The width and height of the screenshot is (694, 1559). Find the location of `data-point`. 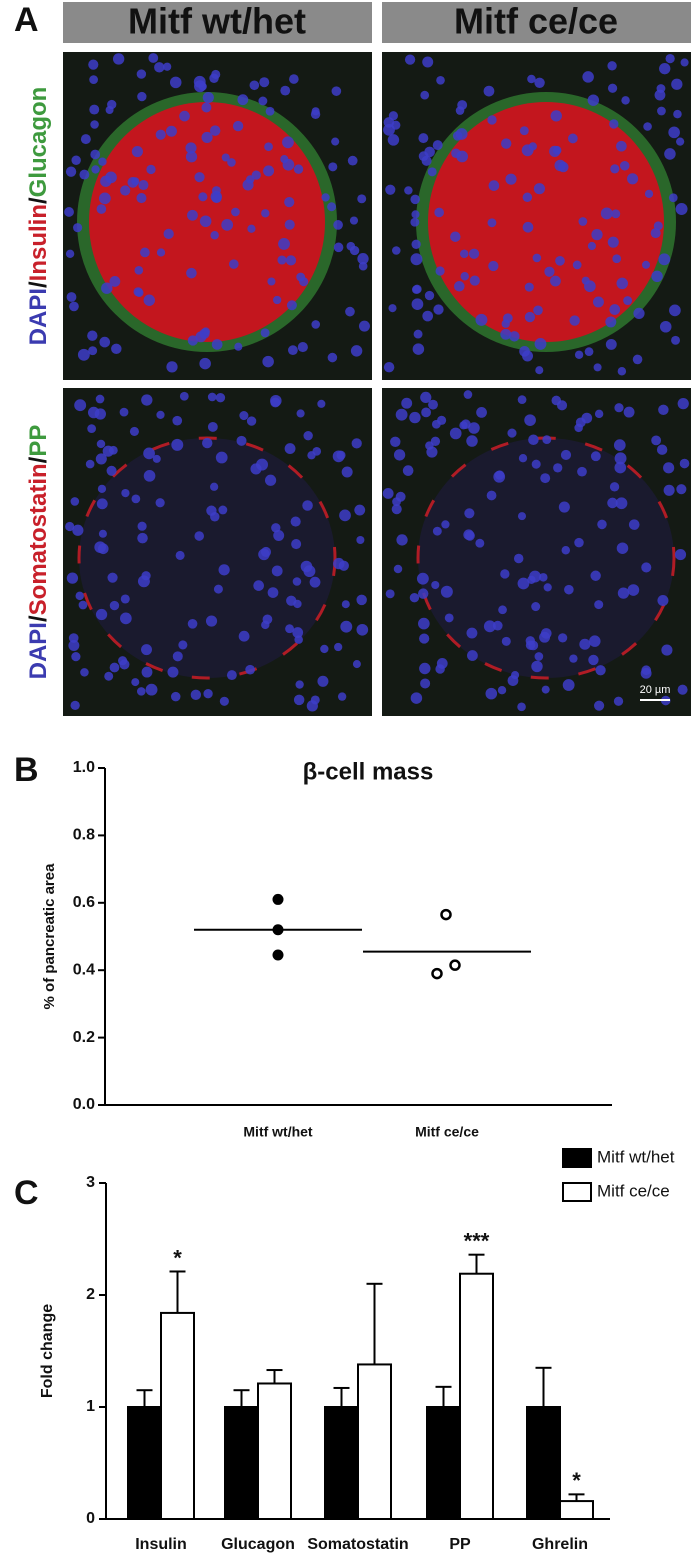

data-point is located at coordinates (437, 973).